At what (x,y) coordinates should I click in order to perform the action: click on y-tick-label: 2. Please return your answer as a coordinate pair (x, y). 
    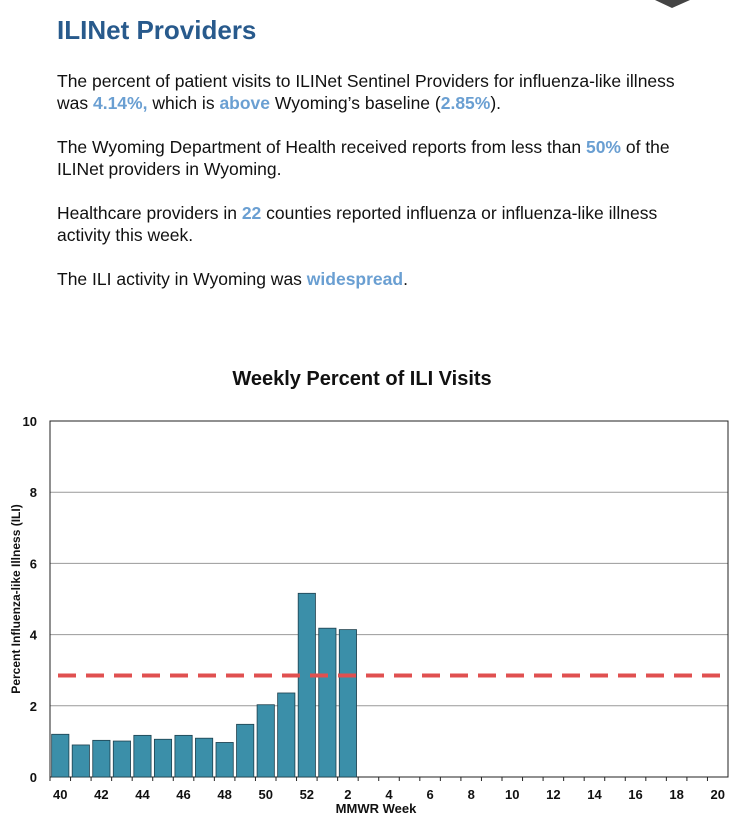
    Looking at the image, I should click on (33, 706).